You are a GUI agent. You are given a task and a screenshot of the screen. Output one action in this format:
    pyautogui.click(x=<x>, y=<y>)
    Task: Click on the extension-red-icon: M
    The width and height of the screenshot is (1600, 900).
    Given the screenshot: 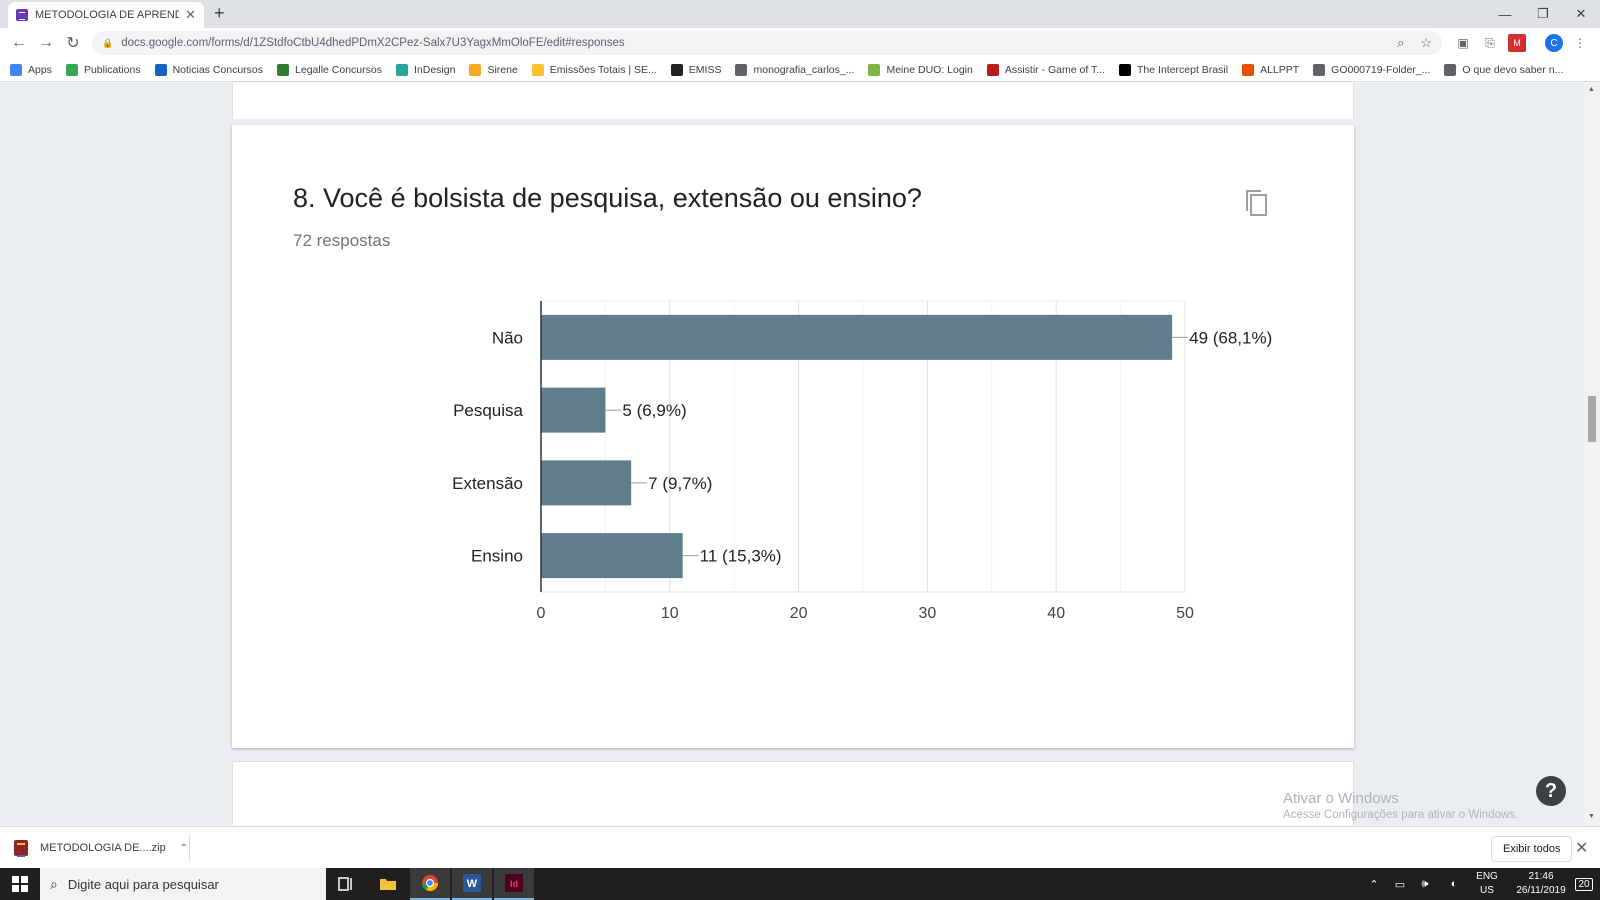 What is the action you would take?
    pyautogui.click(x=1517, y=43)
    